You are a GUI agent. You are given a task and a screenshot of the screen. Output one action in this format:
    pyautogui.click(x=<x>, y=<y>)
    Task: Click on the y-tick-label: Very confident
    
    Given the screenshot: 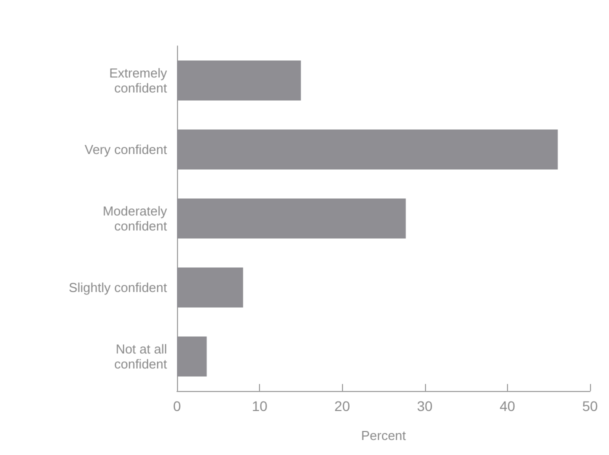 What is the action you would take?
    pyautogui.click(x=126, y=149)
    